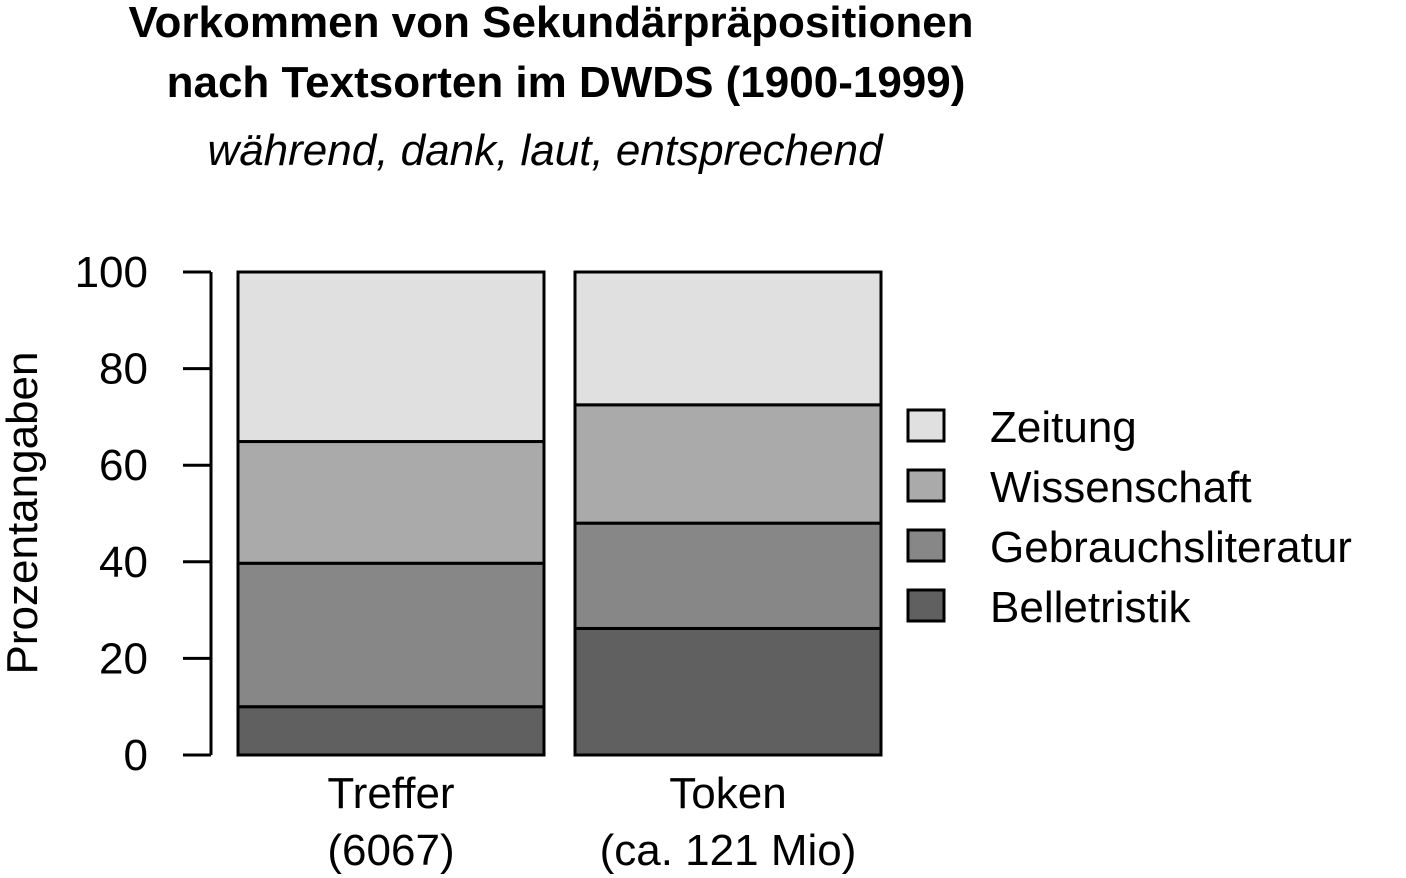  I want to click on chart-title-line-2: nach Textsorten im DWDS (1900-1999), so click(566, 82).